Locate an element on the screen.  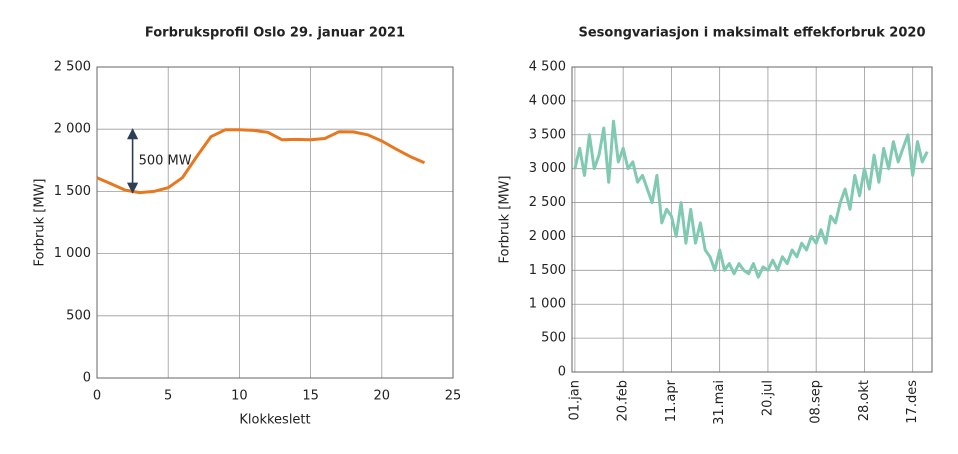
x-tick-label: 11.apr is located at coordinates (671, 400).